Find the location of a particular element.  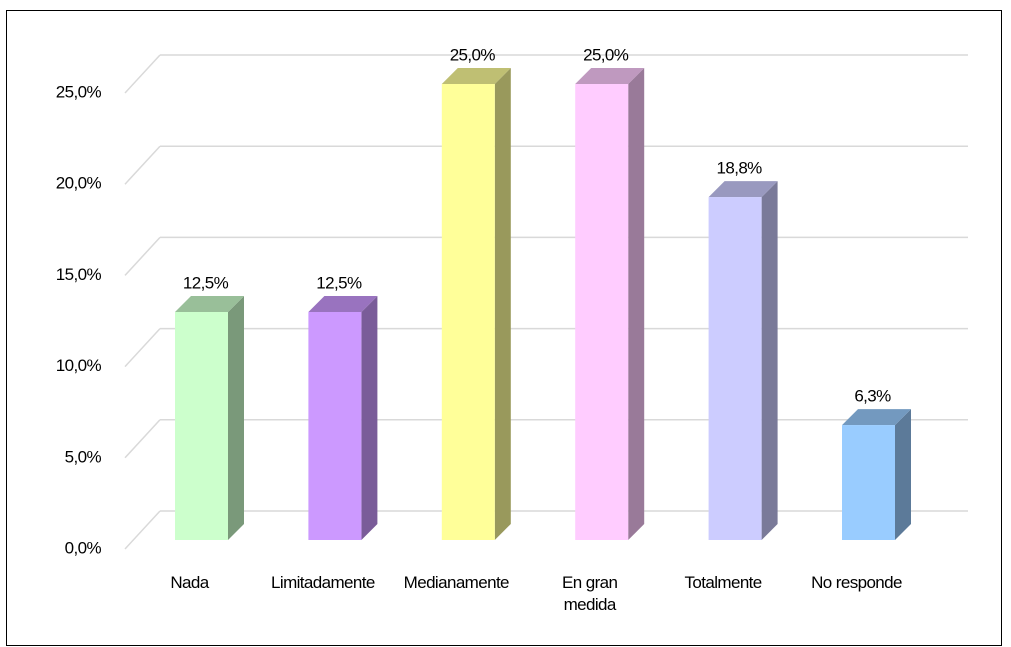

value-label: 6,3% is located at coordinates (872, 396).